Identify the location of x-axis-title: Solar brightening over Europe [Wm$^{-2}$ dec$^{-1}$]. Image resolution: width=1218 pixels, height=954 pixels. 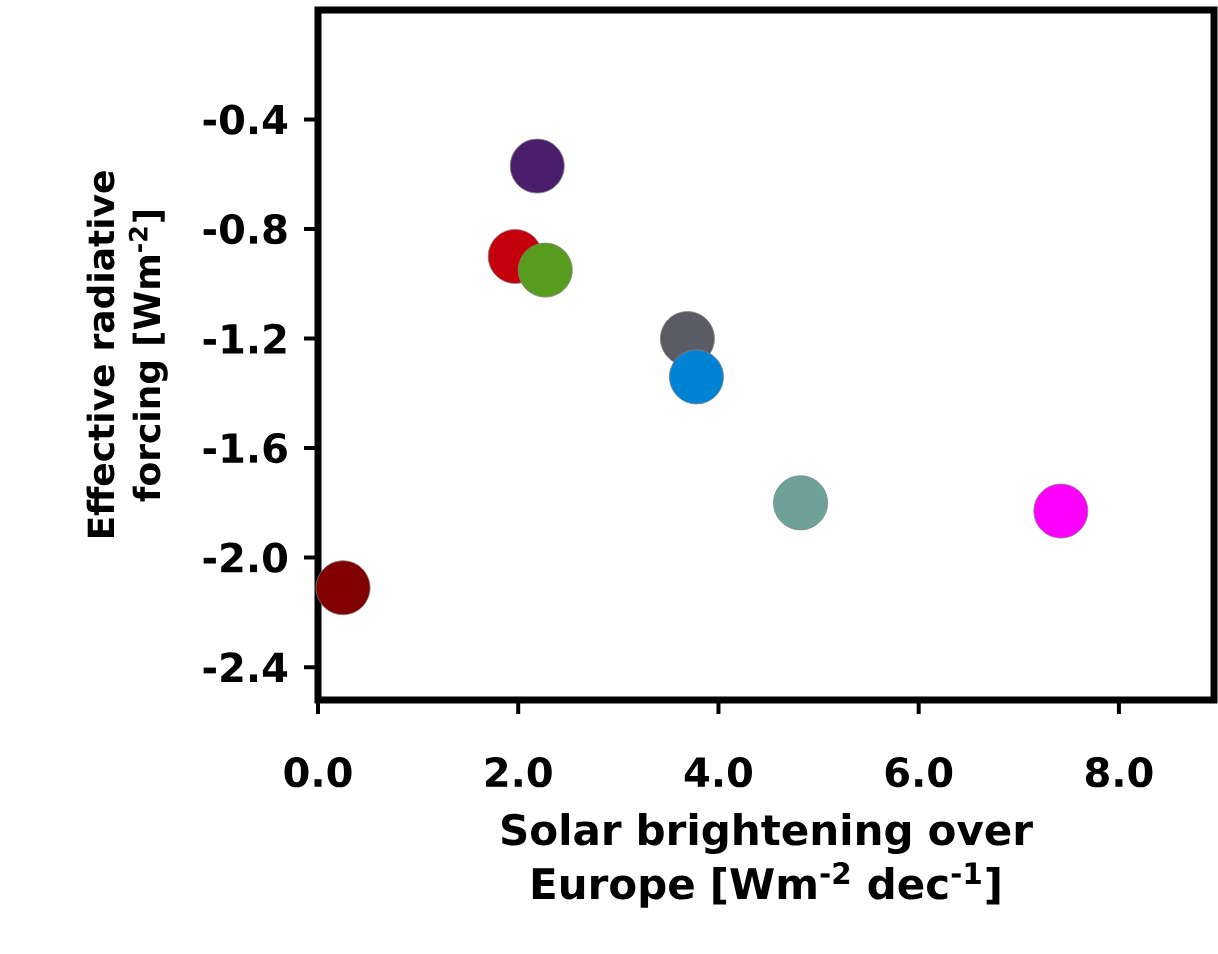
(767, 860).